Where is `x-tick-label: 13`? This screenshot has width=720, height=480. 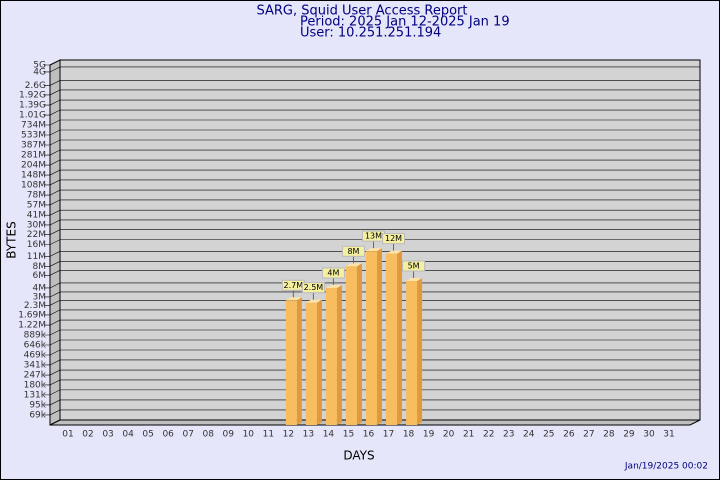
x-tick-label: 13 is located at coordinates (308, 435).